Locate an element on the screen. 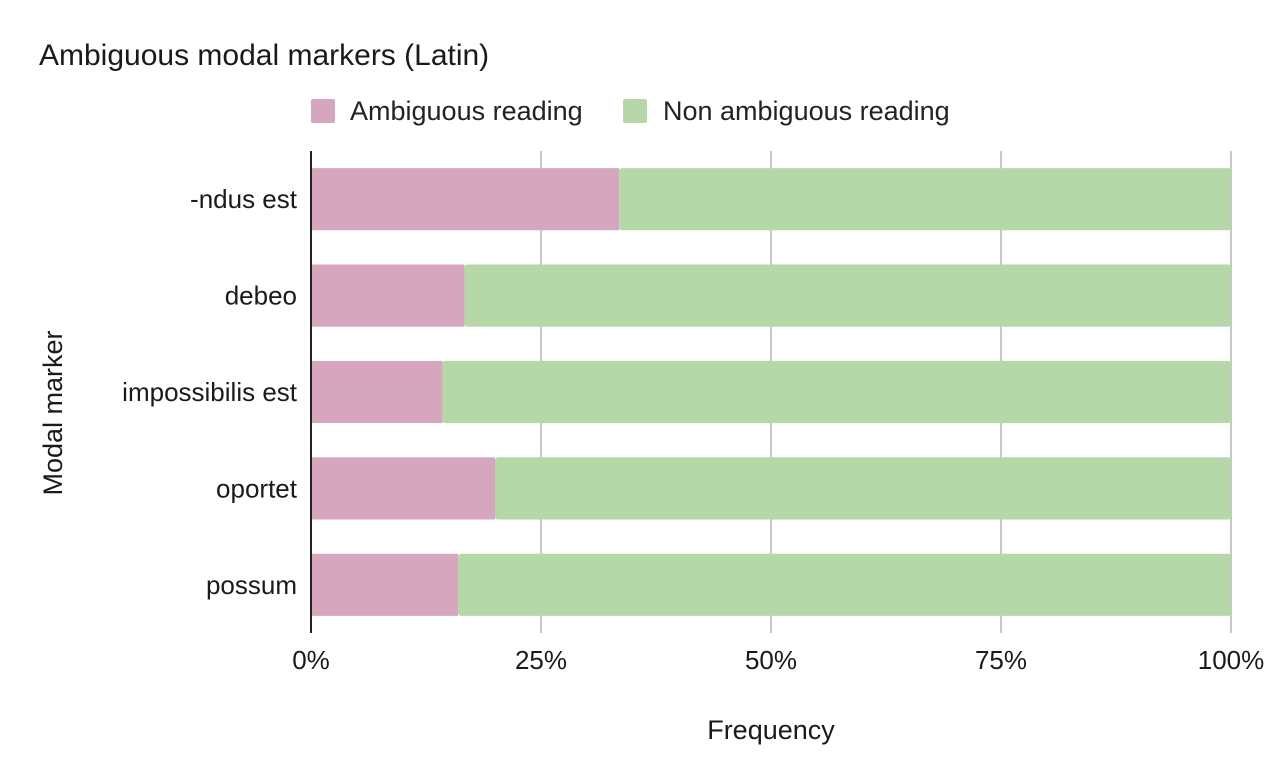  x-tick-label: 100% is located at coordinates (1231, 660).